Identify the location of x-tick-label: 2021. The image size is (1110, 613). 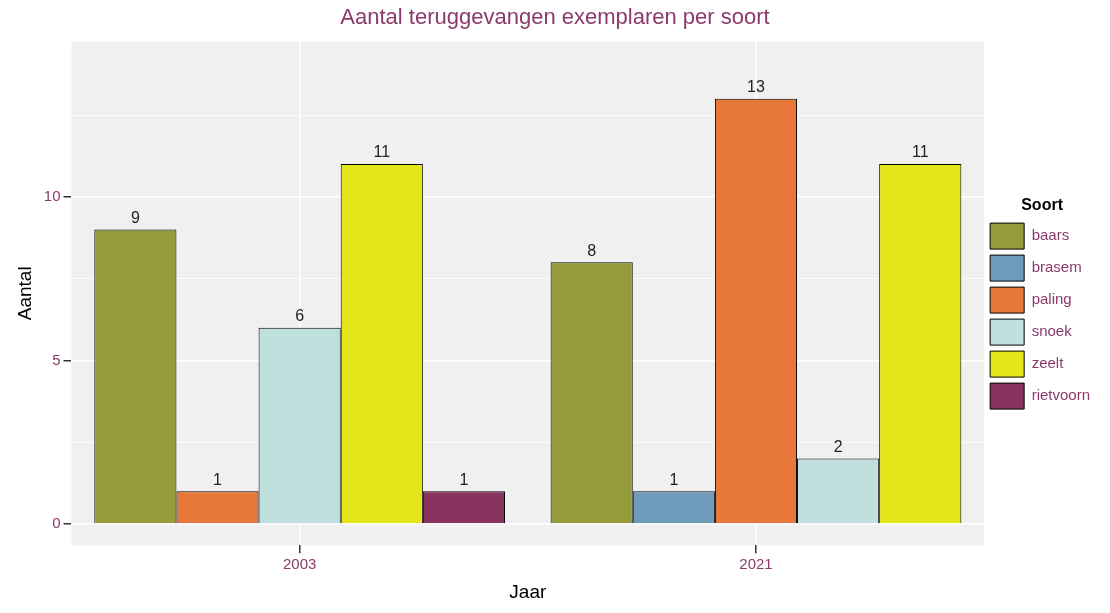
(756, 564).